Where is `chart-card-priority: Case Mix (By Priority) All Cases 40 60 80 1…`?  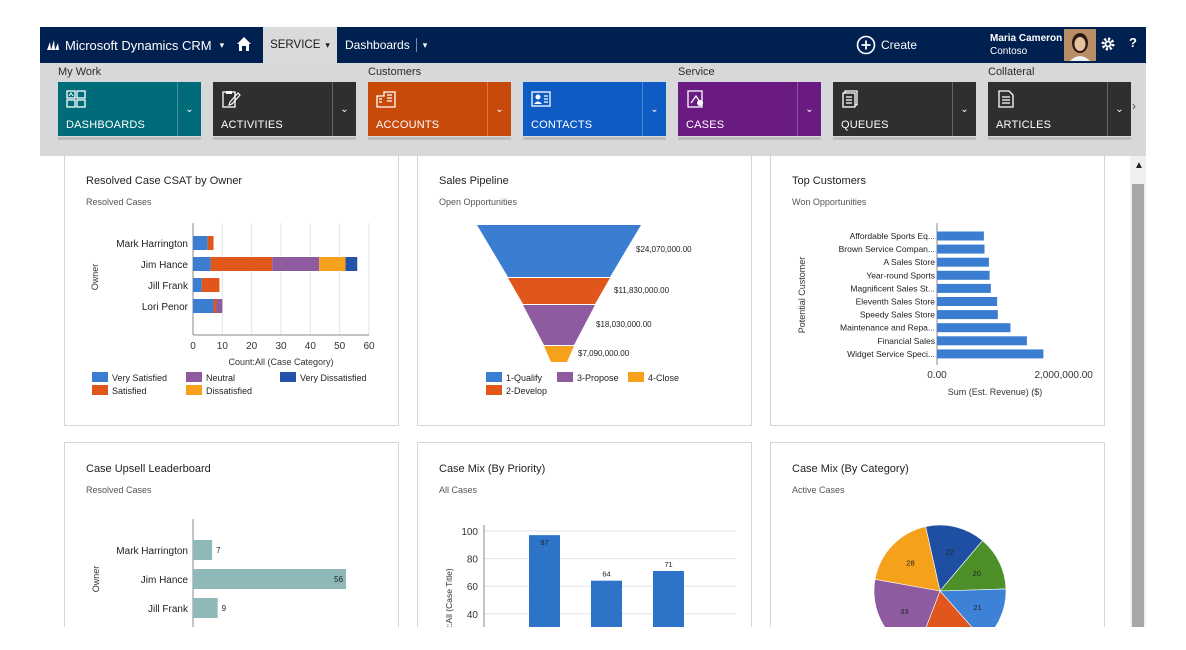 chart-card-priority: Case Mix (By Priority) All Cases 40 60 80 1… is located at coordinates (584, 534).